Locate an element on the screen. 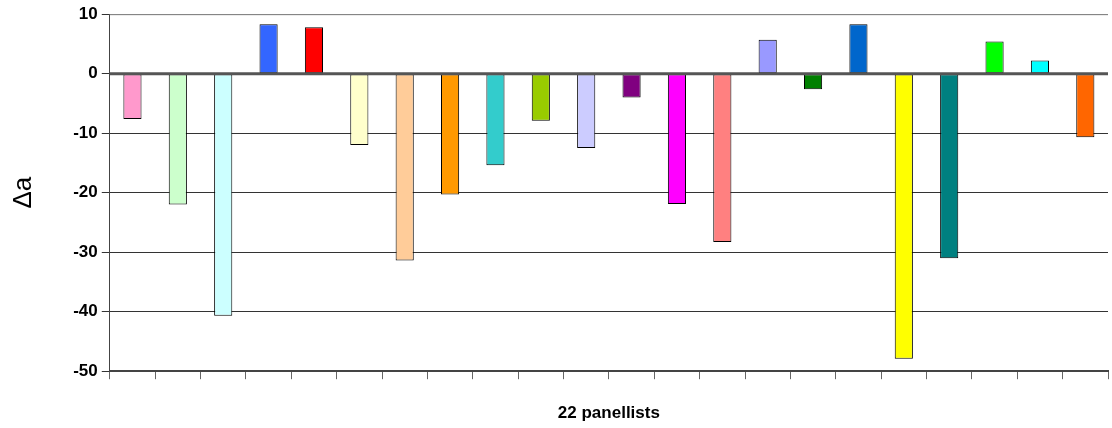 The image size is (1112, 428). y-tick-label: 0 is located at coordinates (93, 73).